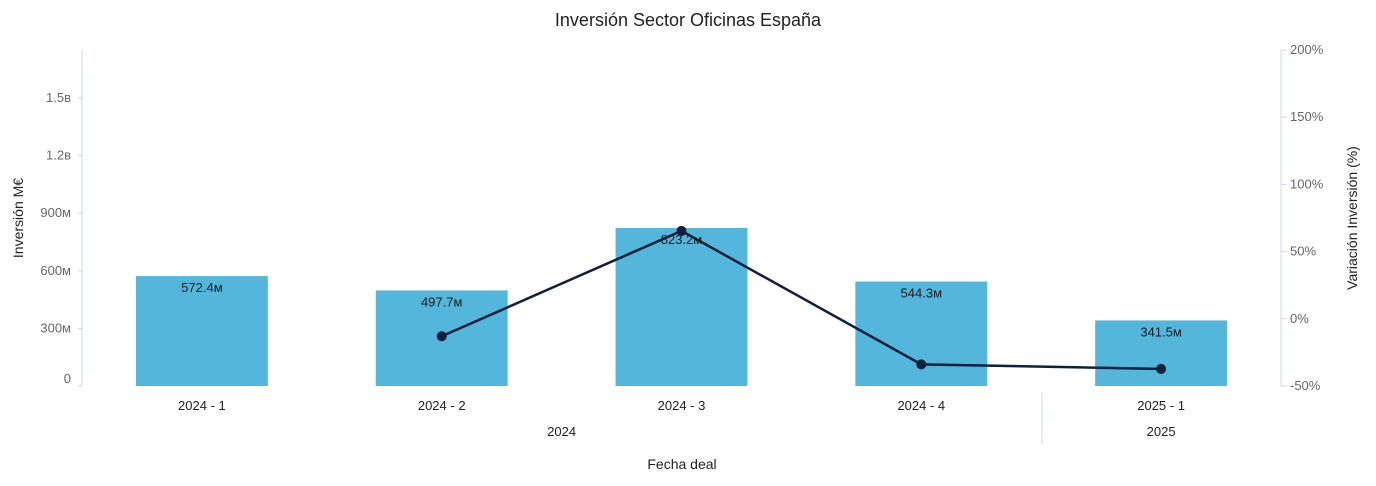 The width and height of the screenshot is (1376, 486). Describe the element at coordinates (922, 292) in the screenshot. I see `bar-data-label: 544.3м` at that location.